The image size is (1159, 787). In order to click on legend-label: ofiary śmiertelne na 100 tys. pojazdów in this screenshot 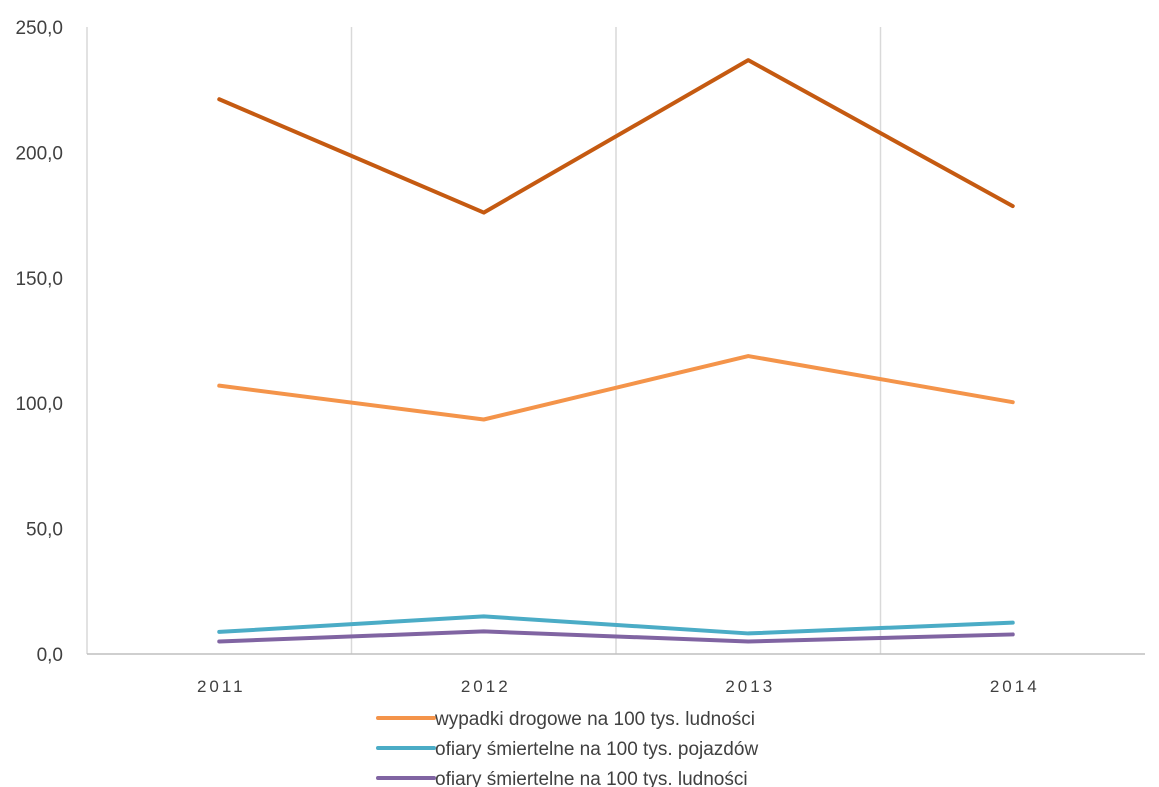, I will do `click(596, 749)`.